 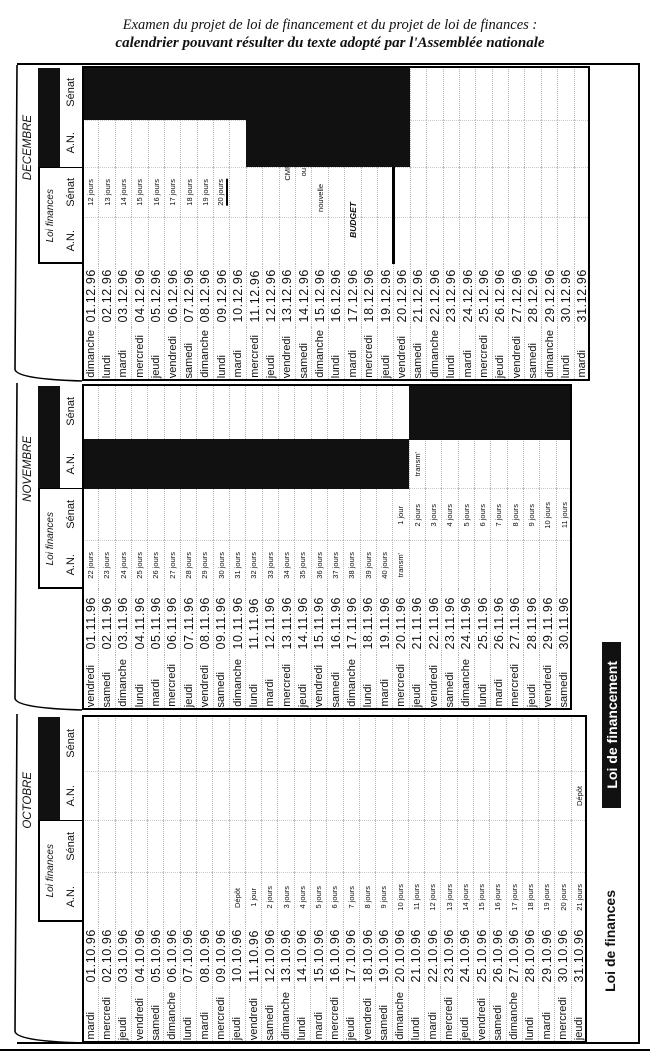 I want to click on date-cell: 29.12.96, so click(x=548, y=296).